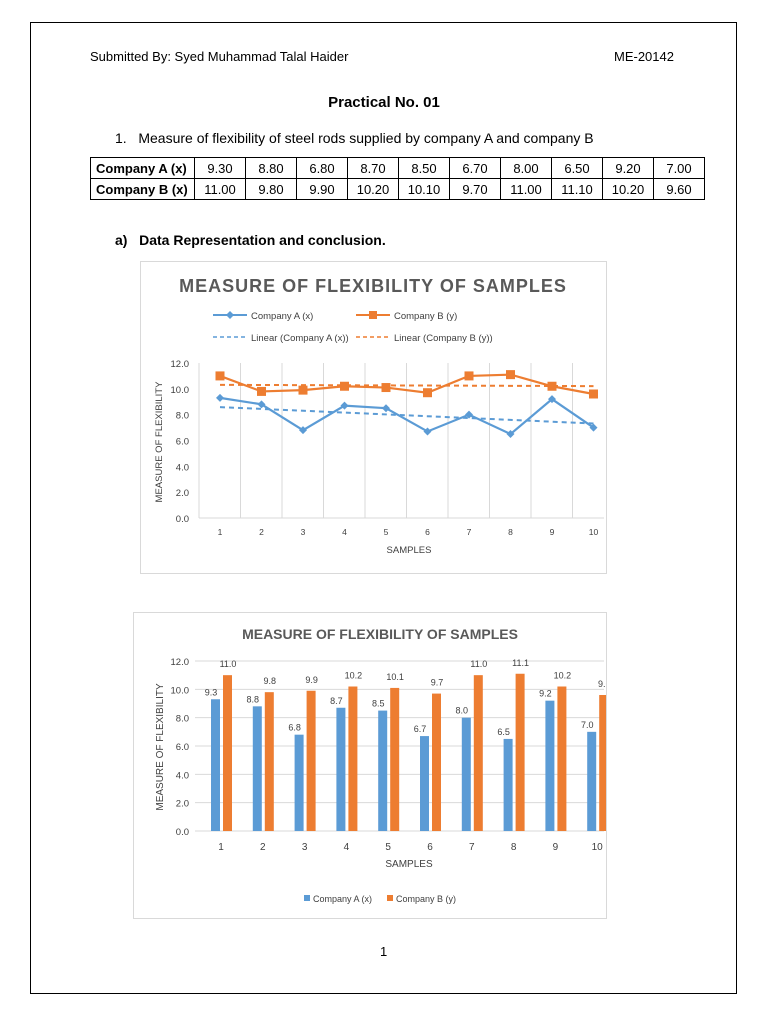 The height and width of the screenshot is (1024, 768). I want to click on x-tick-label: 10, so click(598, 847).